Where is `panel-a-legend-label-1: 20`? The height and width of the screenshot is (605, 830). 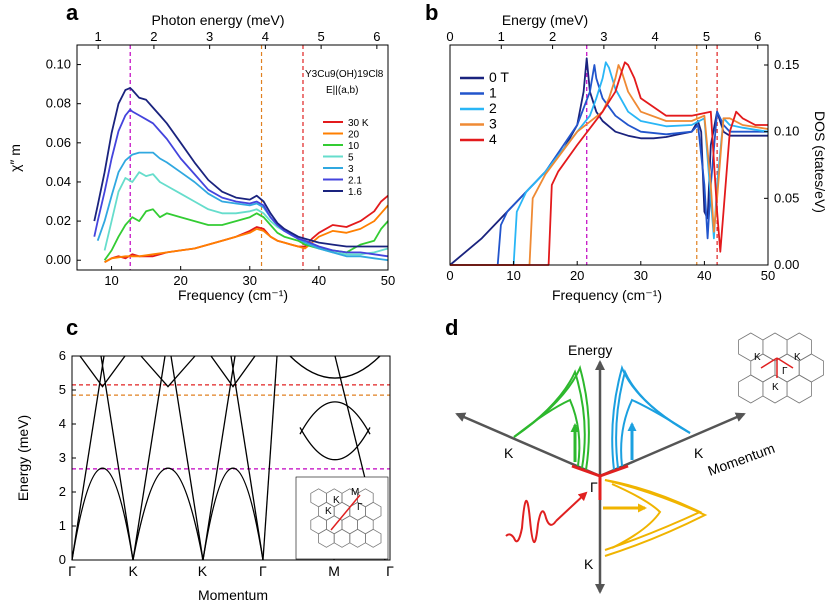
panel-a-legend-label-1: 20 is located at coordinates (354, 135).